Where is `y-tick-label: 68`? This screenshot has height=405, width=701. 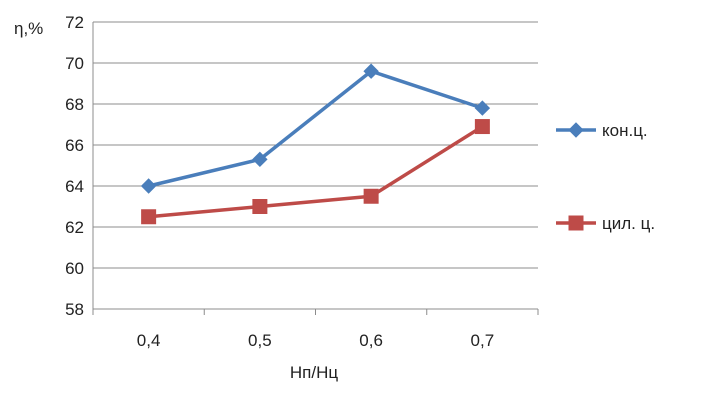 y-tick-label: 68 is located at coordinates (74, 104).